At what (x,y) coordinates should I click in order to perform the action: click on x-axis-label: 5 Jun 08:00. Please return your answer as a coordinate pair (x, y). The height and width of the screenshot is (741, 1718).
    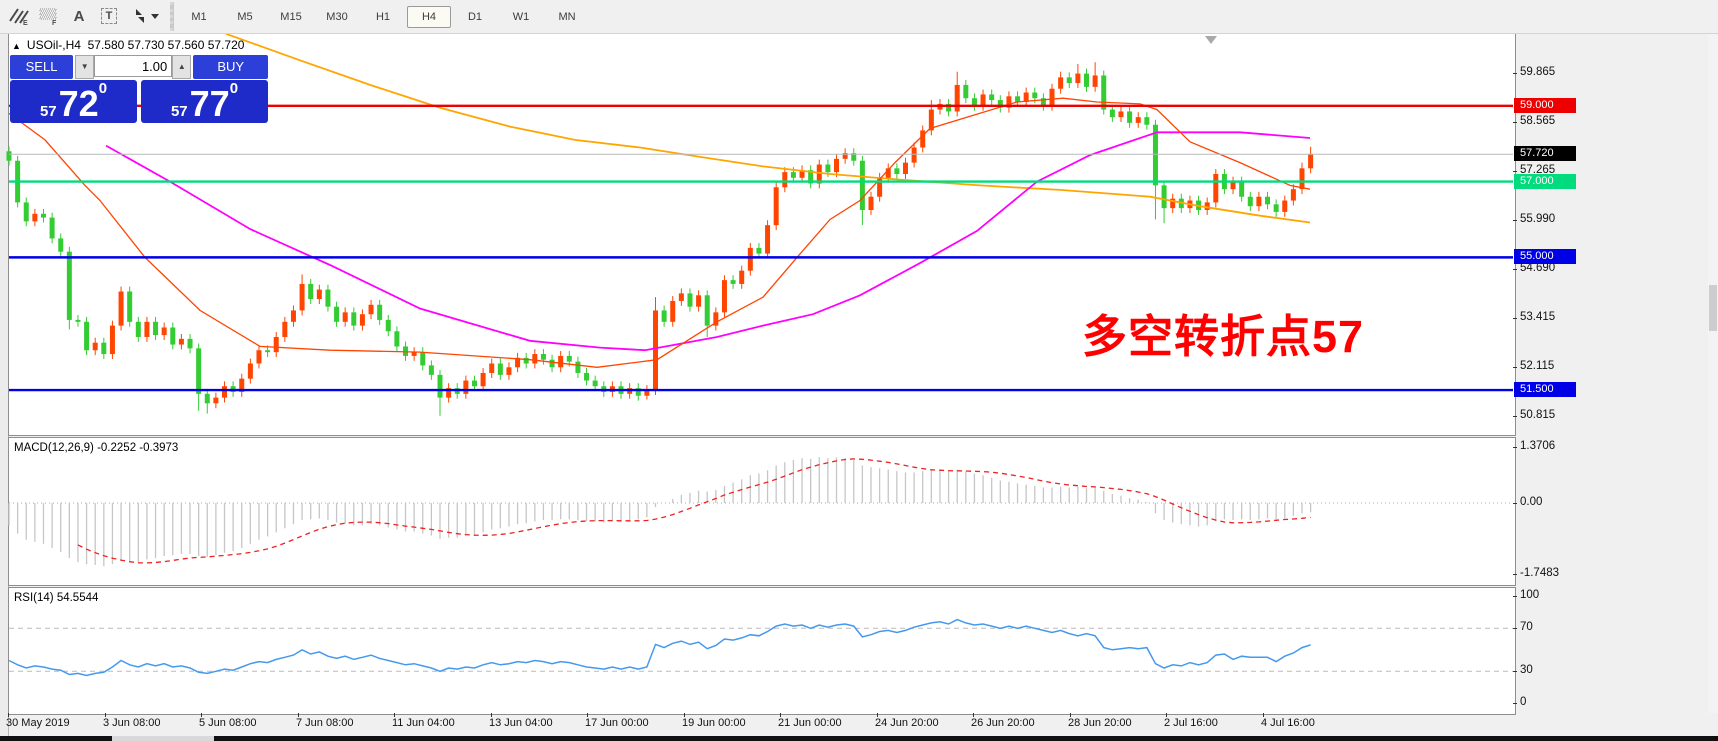
    Looking at the image, I should click on (228, 723).